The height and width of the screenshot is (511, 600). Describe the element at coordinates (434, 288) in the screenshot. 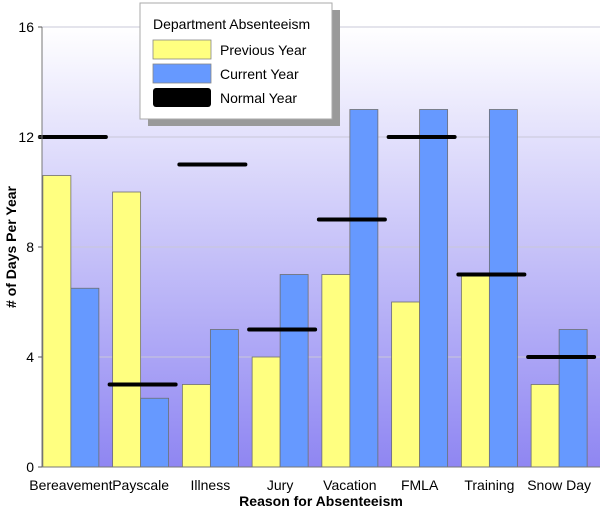

I see `bar-current-year-fmla` at that location.